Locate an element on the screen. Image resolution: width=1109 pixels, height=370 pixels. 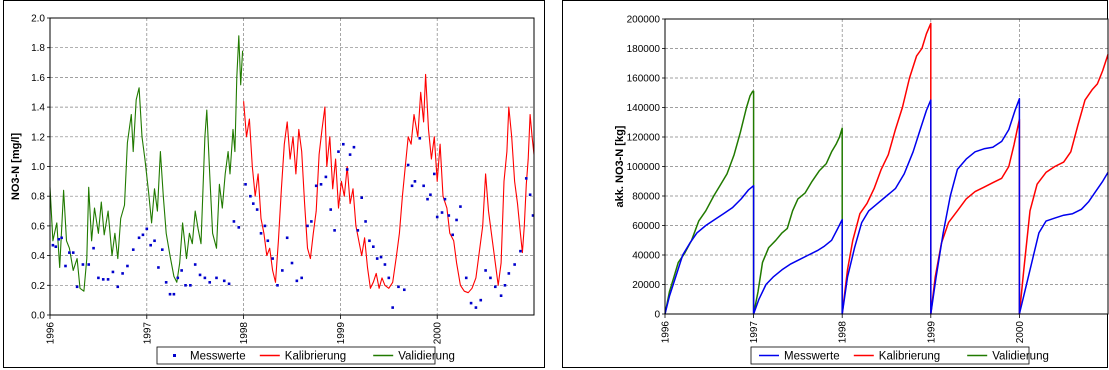
y-tick-label: 100000 is located at coordinates (644, 167).